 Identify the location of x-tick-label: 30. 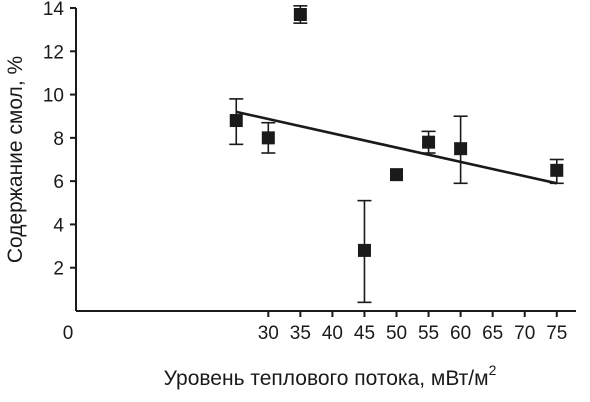
(268, 333).